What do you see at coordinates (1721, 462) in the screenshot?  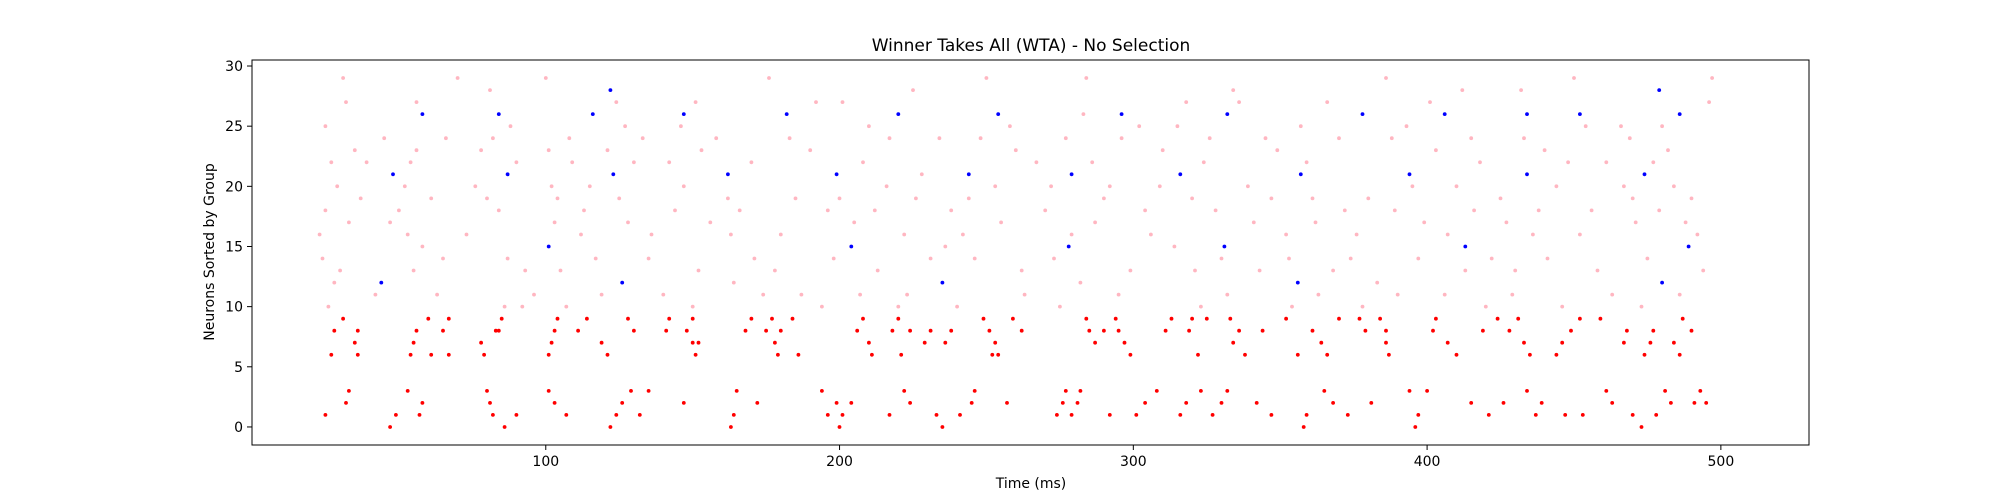 I see `x-tick-label: 500` at bounding box center [1721, 462].